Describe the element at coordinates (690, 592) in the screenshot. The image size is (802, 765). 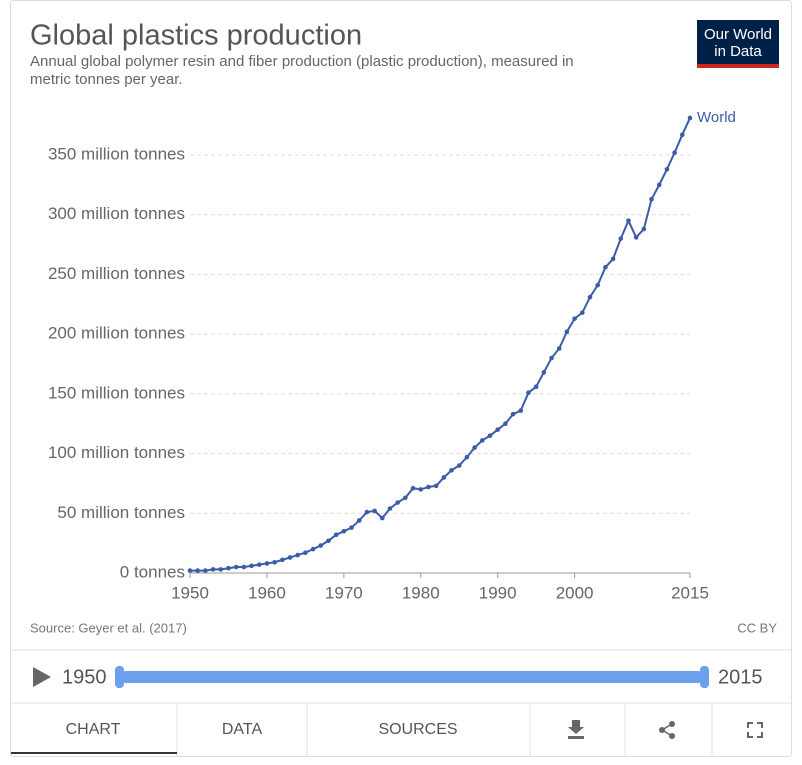
I see `x-tick-label: 2015` at that location.